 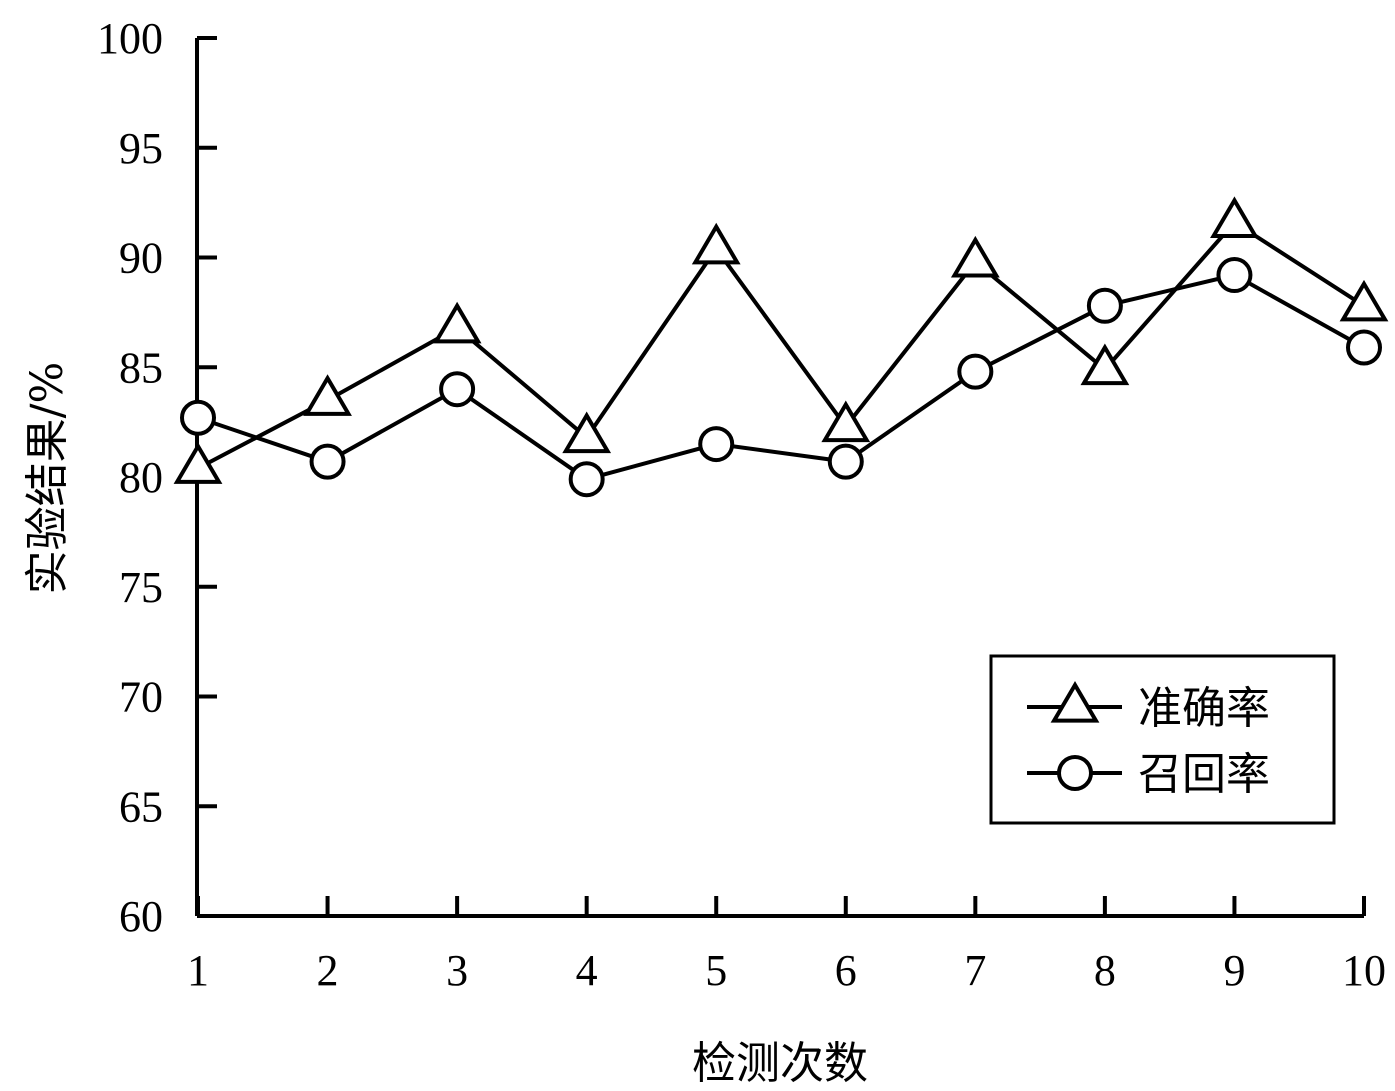 What do you see at coordinates (141, 477) in the screenshot?
I see `y-tick-label: 80` at bounding box center [141, 477].